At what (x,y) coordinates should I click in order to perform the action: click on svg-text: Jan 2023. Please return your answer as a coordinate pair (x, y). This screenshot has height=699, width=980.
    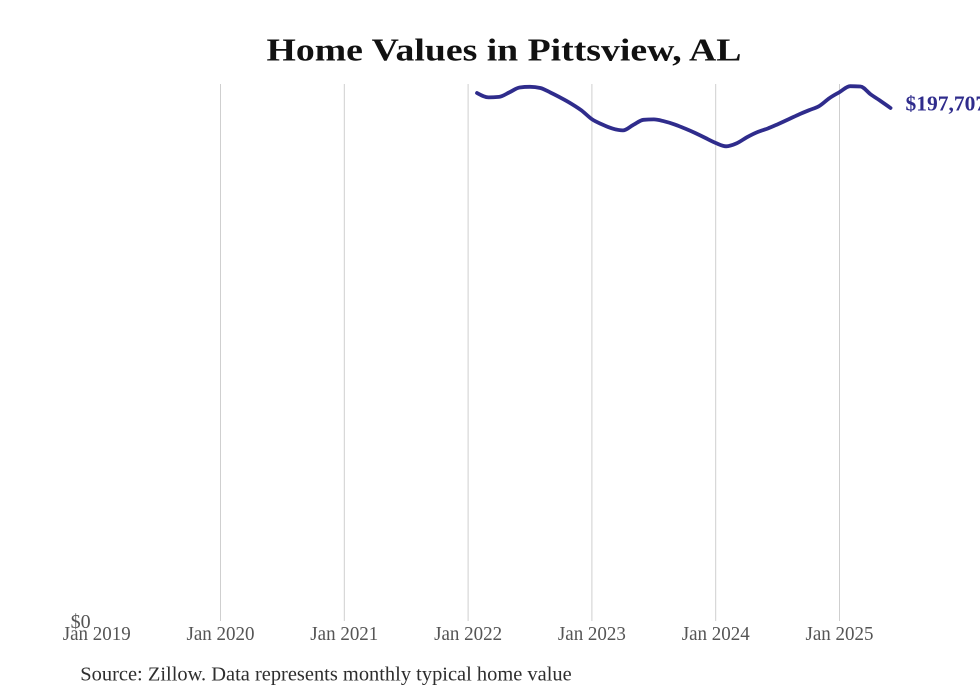
    Looking at the image, I should click on (592, 634).